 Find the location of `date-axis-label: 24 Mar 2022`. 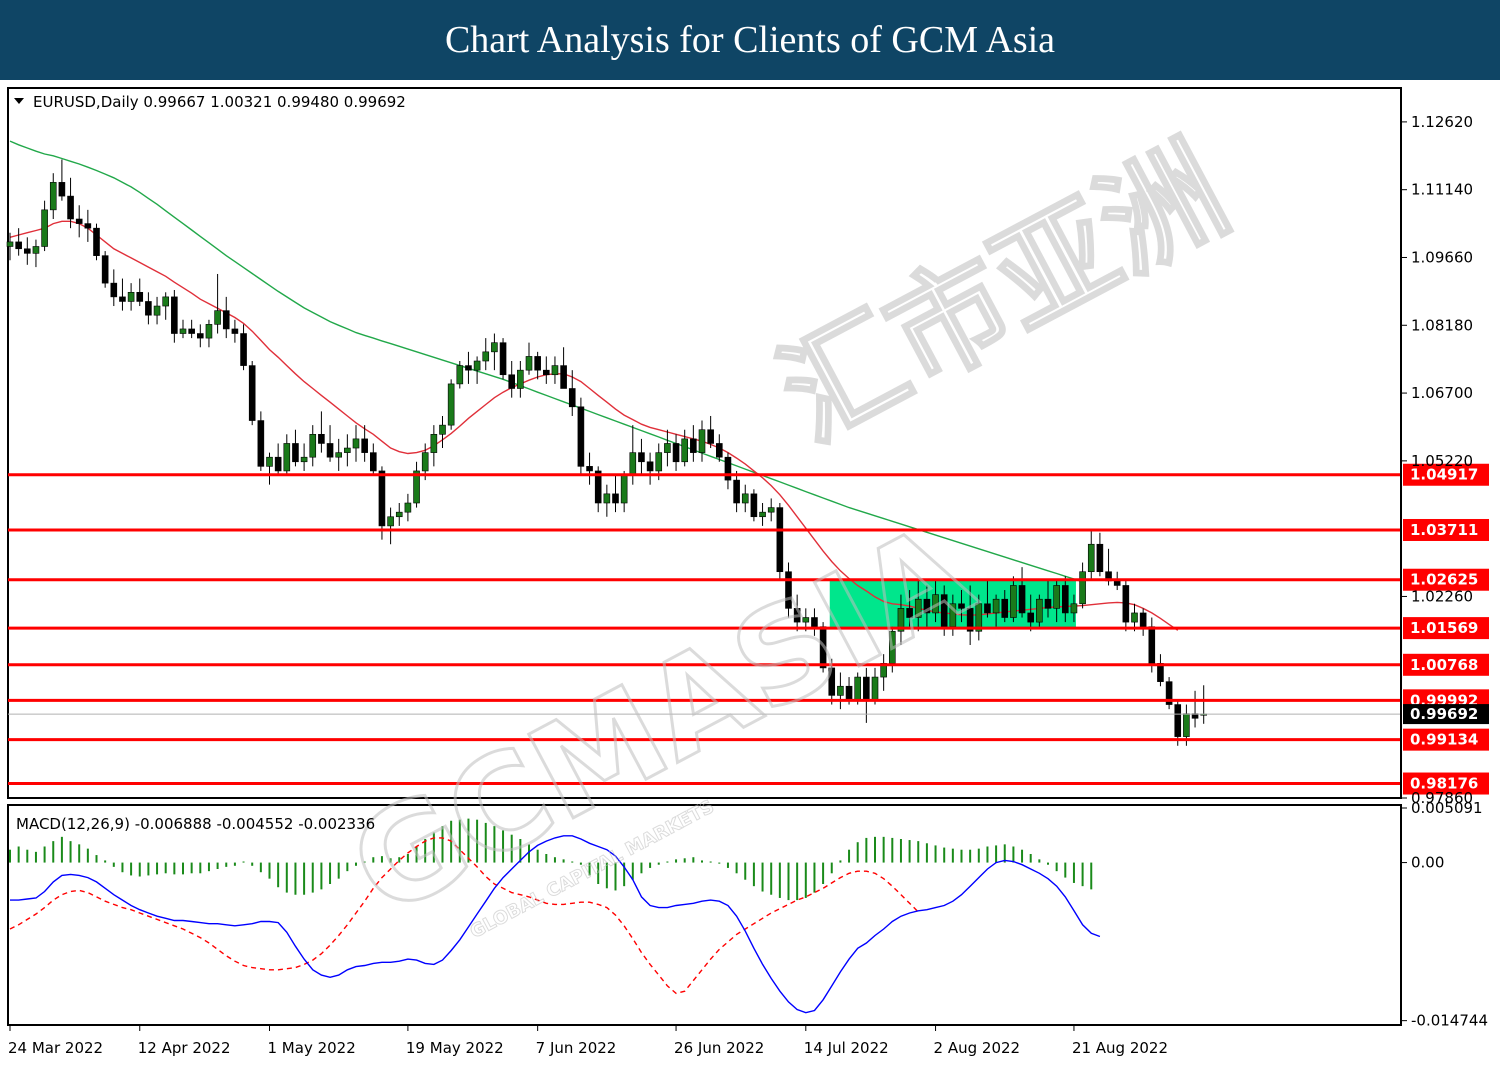

date-axis-label: 24 Mar 2022 is located at coordinates (55, 1048).